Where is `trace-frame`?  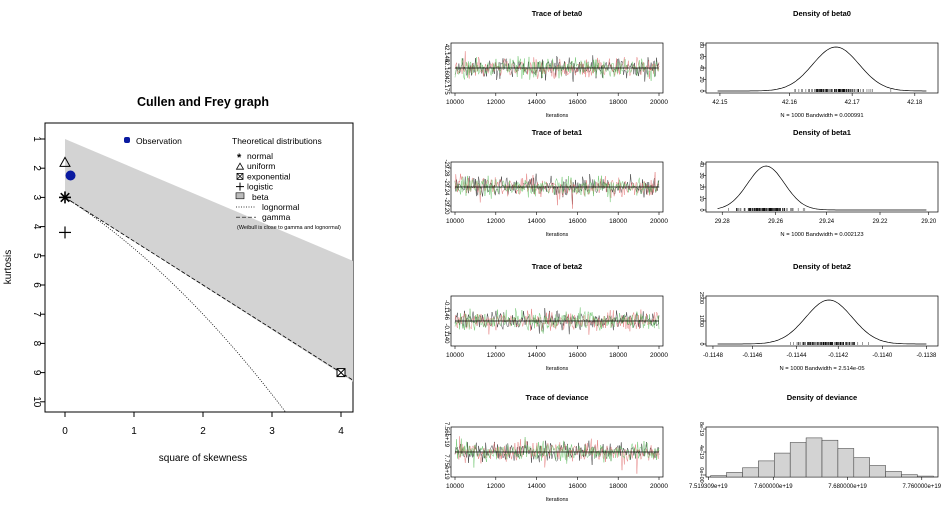
trace-frame is located at coordinates (557, 321).